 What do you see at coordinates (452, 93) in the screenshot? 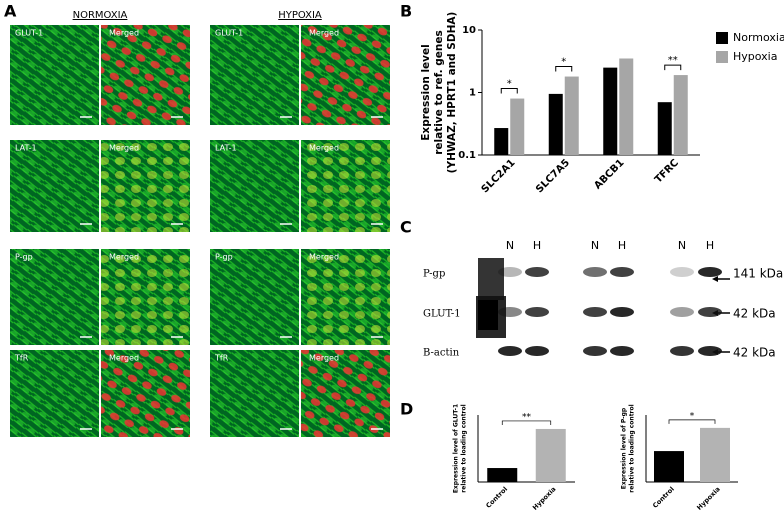
I see `y-axis-label: (YHWAZ, HPRT1 and SDHA)` at bounding box center [452, 93].